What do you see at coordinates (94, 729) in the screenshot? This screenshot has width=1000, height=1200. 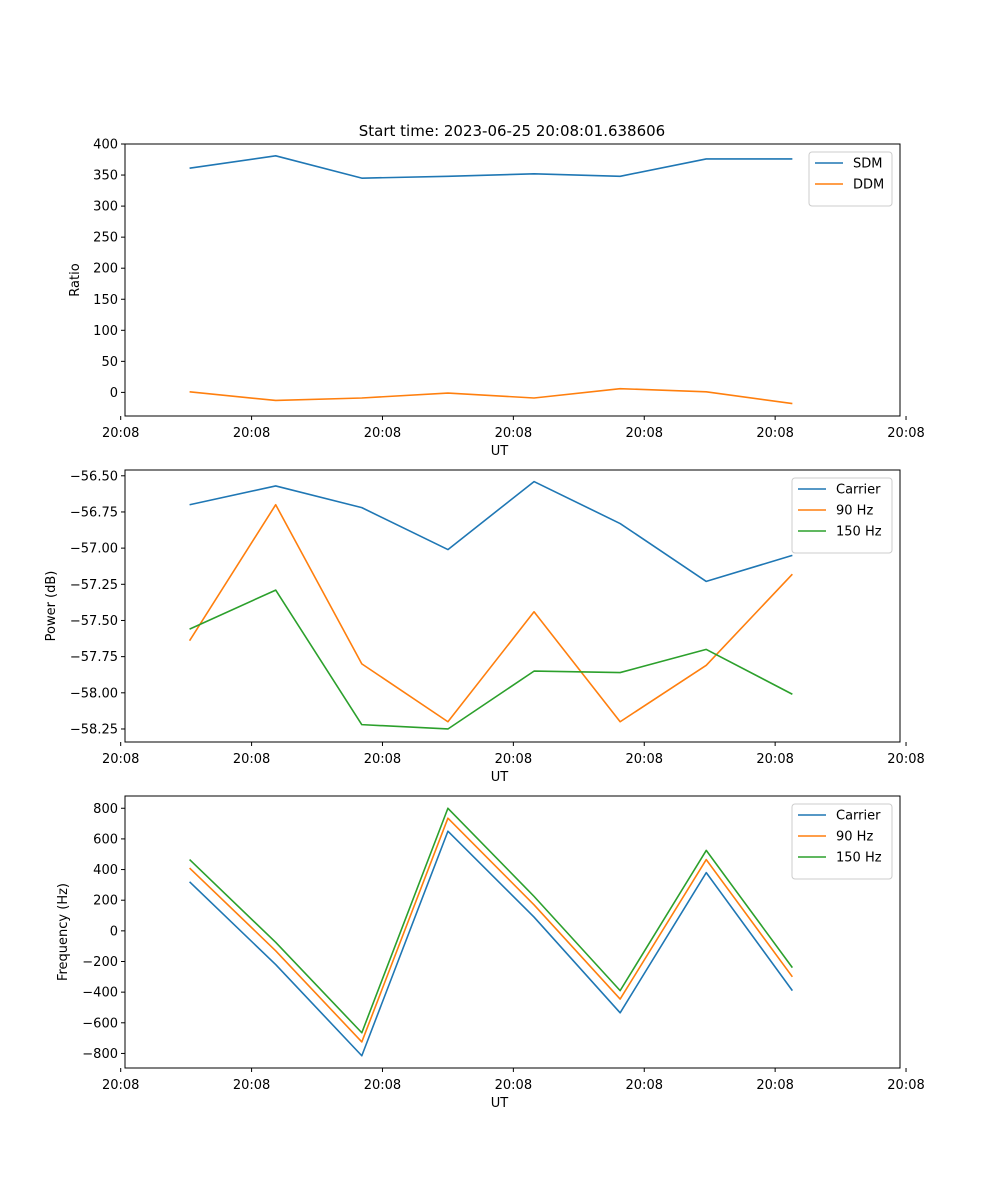 I see `y-tick-label: −58.25` at bounding box center [94, 729].